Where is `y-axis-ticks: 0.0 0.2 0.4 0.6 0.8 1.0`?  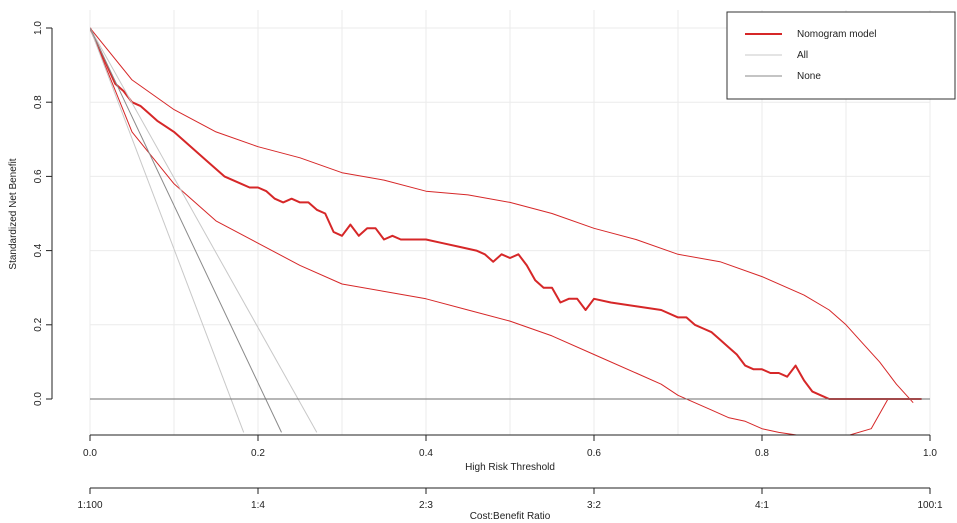 y-axis-ticks: 0.0 0.2 0.4 0.6 0.8 1.0 is located at coordinates (42, 213).